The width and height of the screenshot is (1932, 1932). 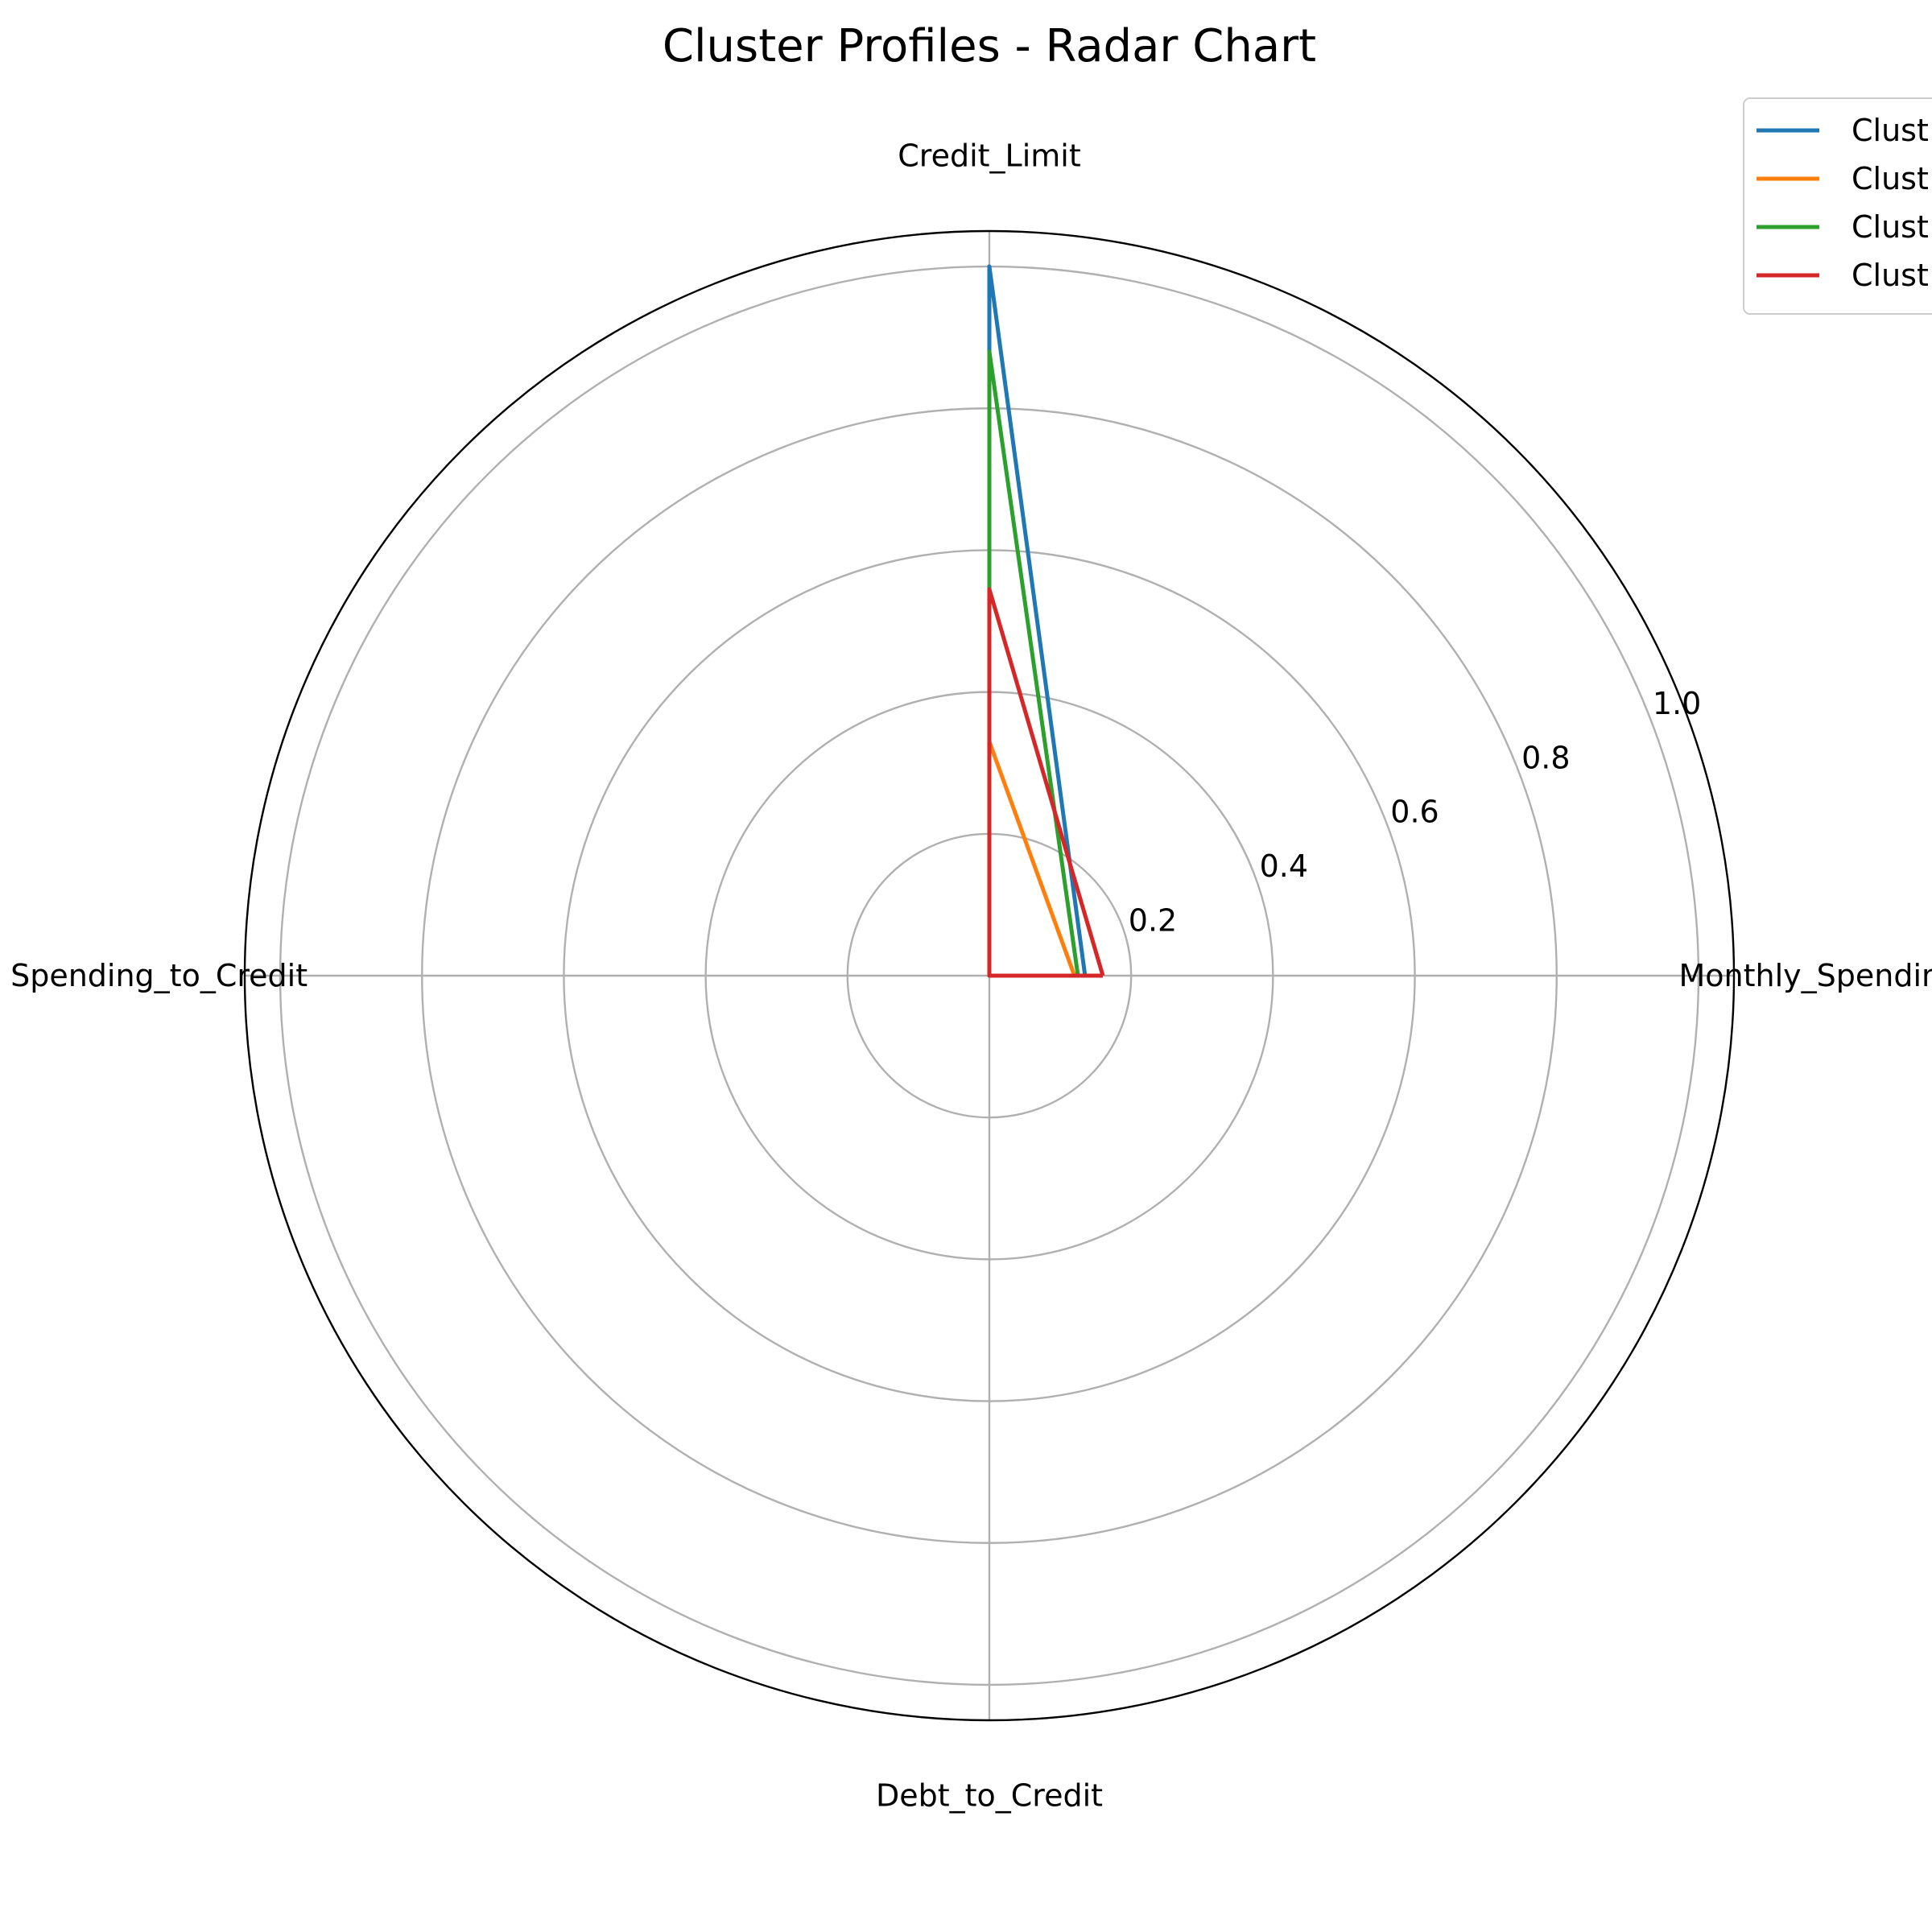 I want to click on legend: Clust Clust Clust Clust, so click(x=1837, y=206).